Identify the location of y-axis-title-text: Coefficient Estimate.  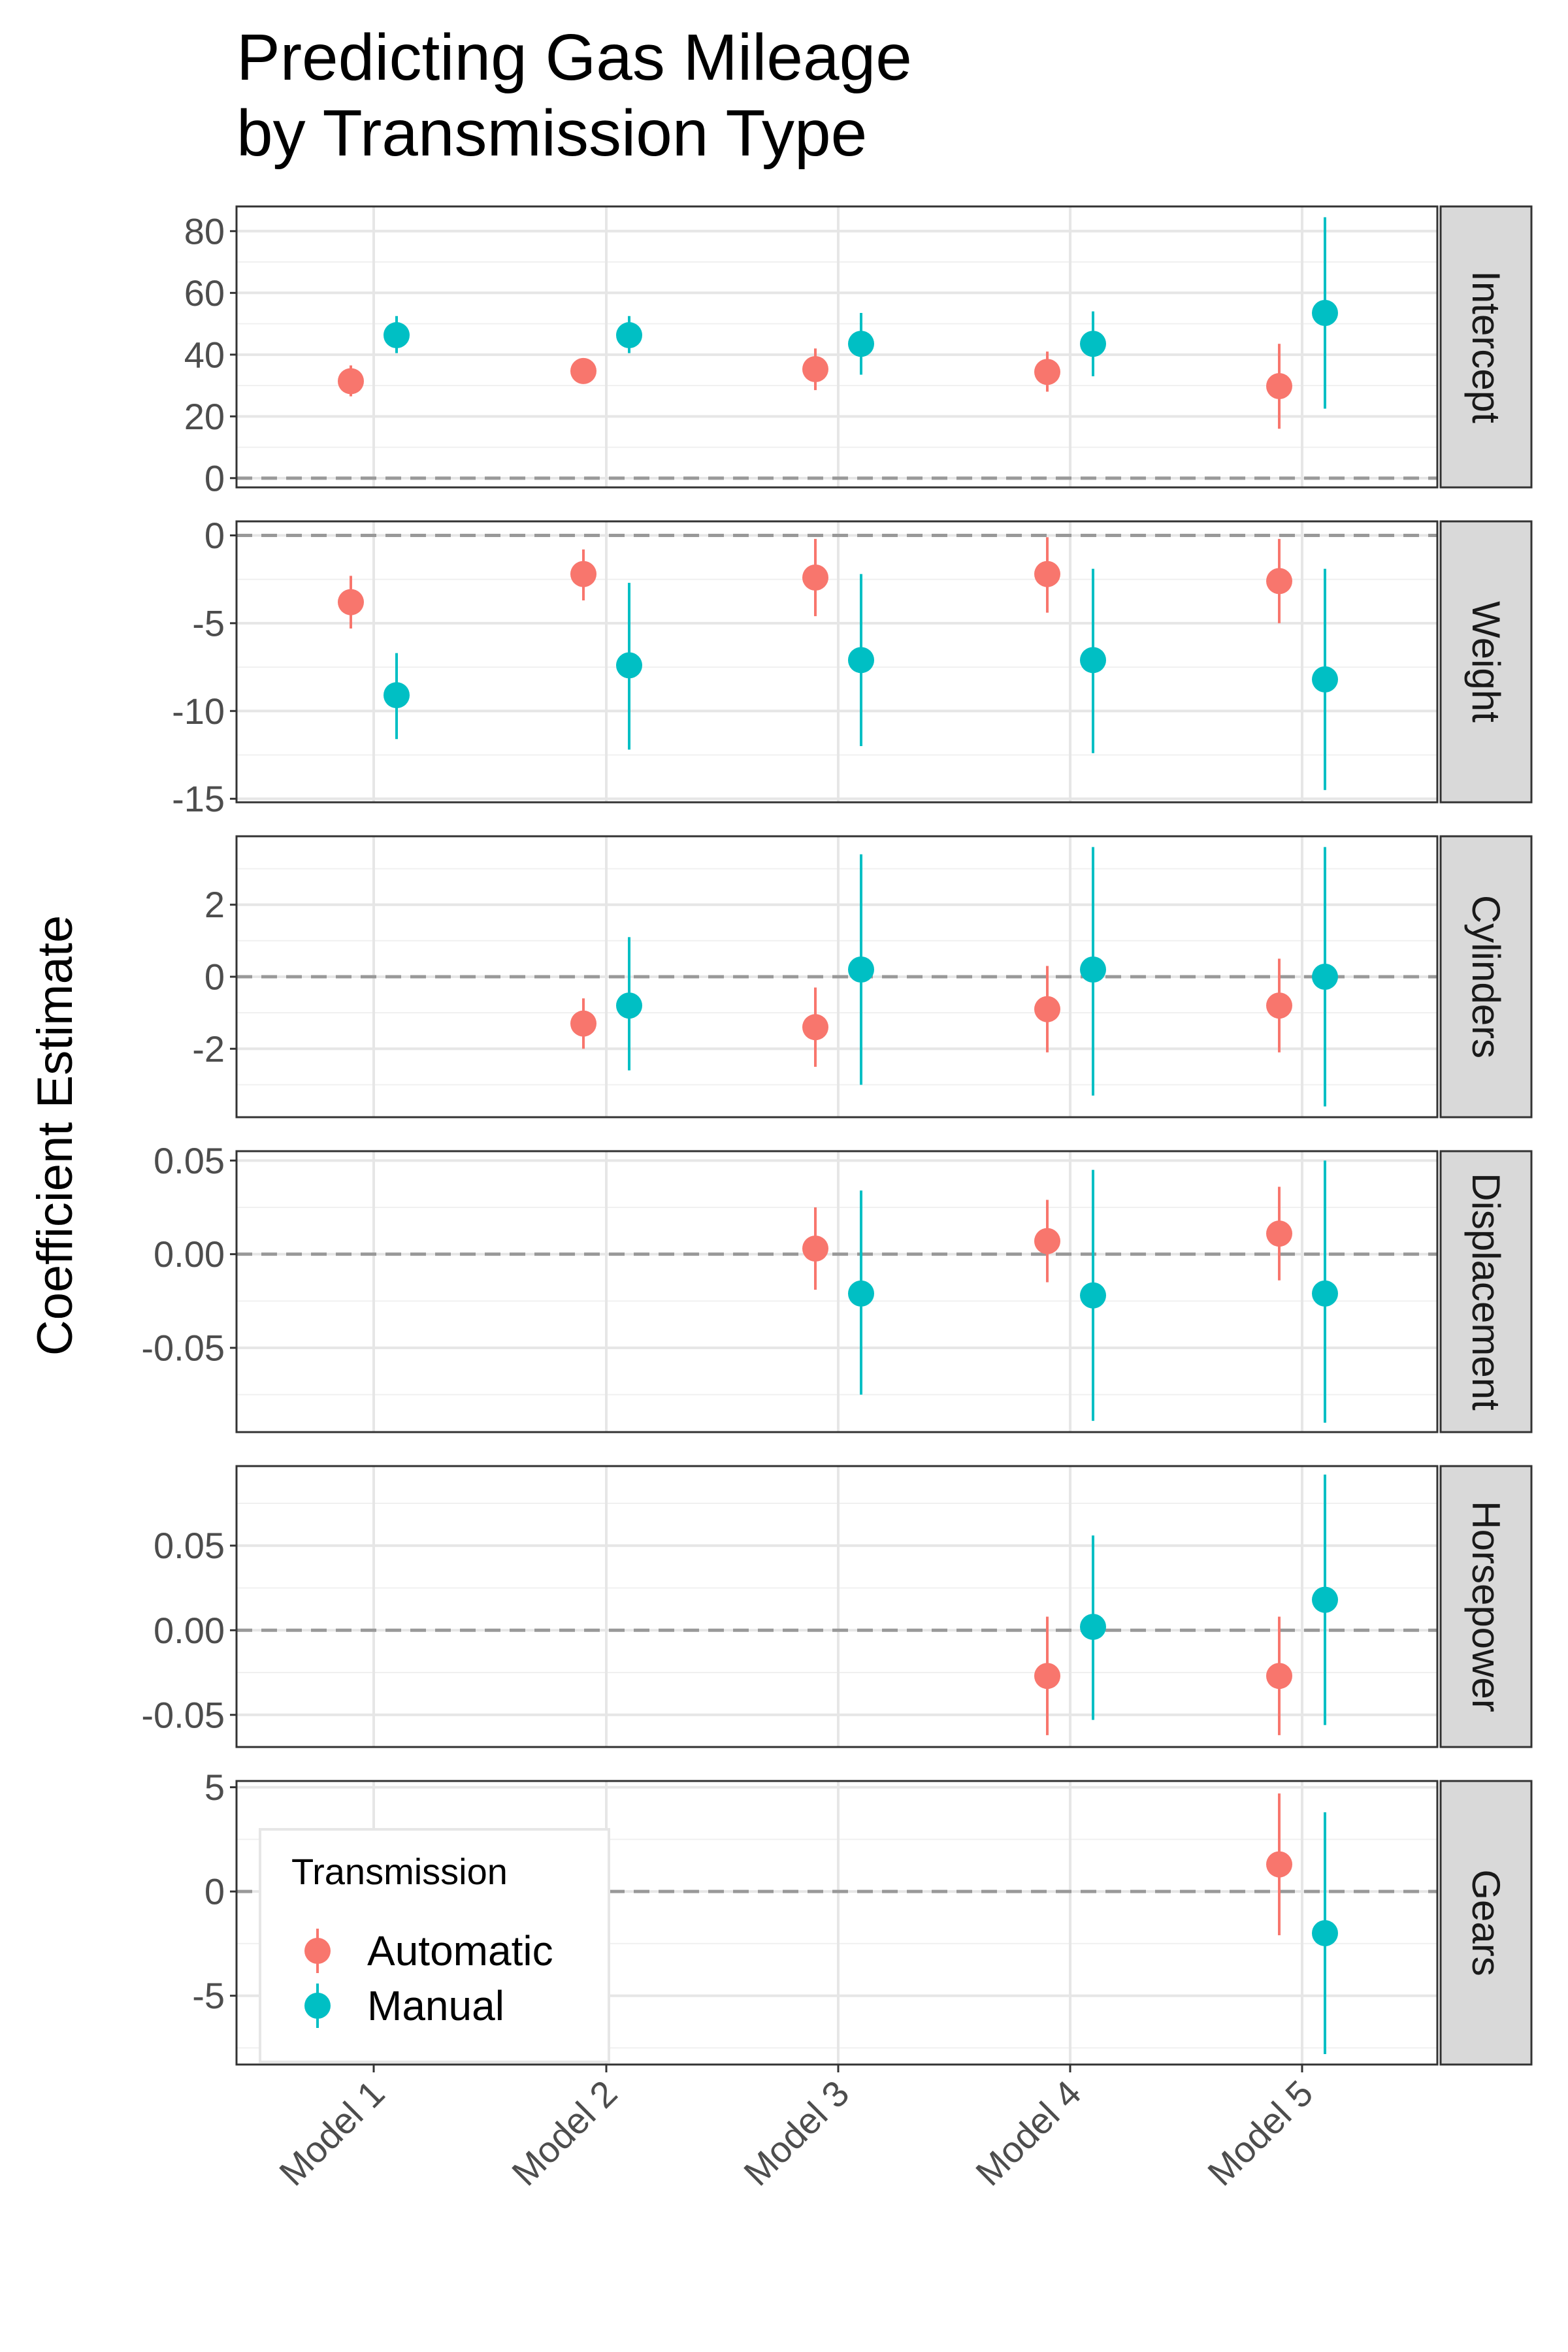
(55, 1135).